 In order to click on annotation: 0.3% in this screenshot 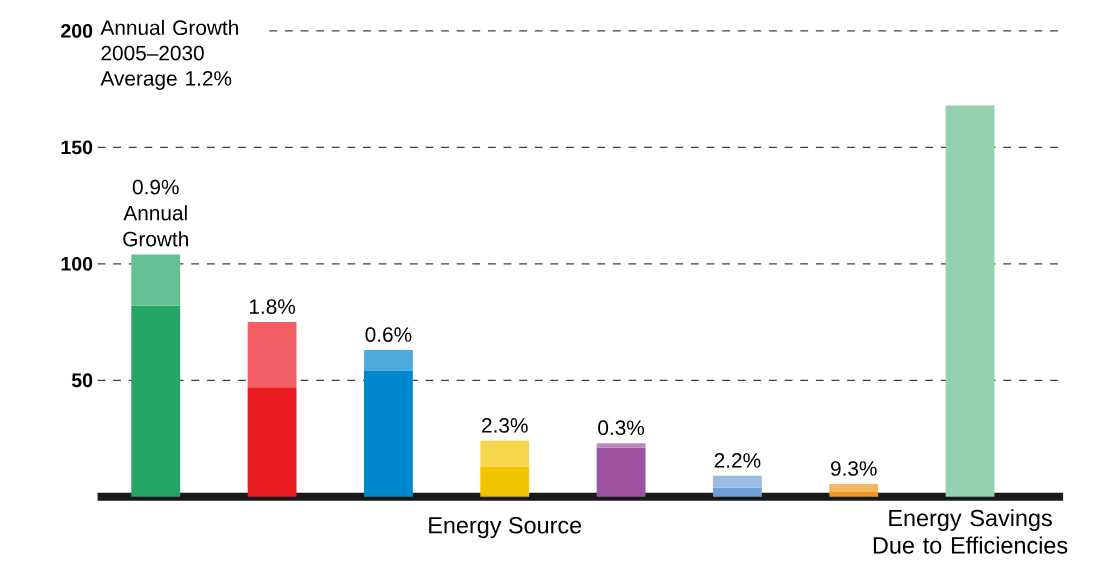, I will do `click(621, 428)`.